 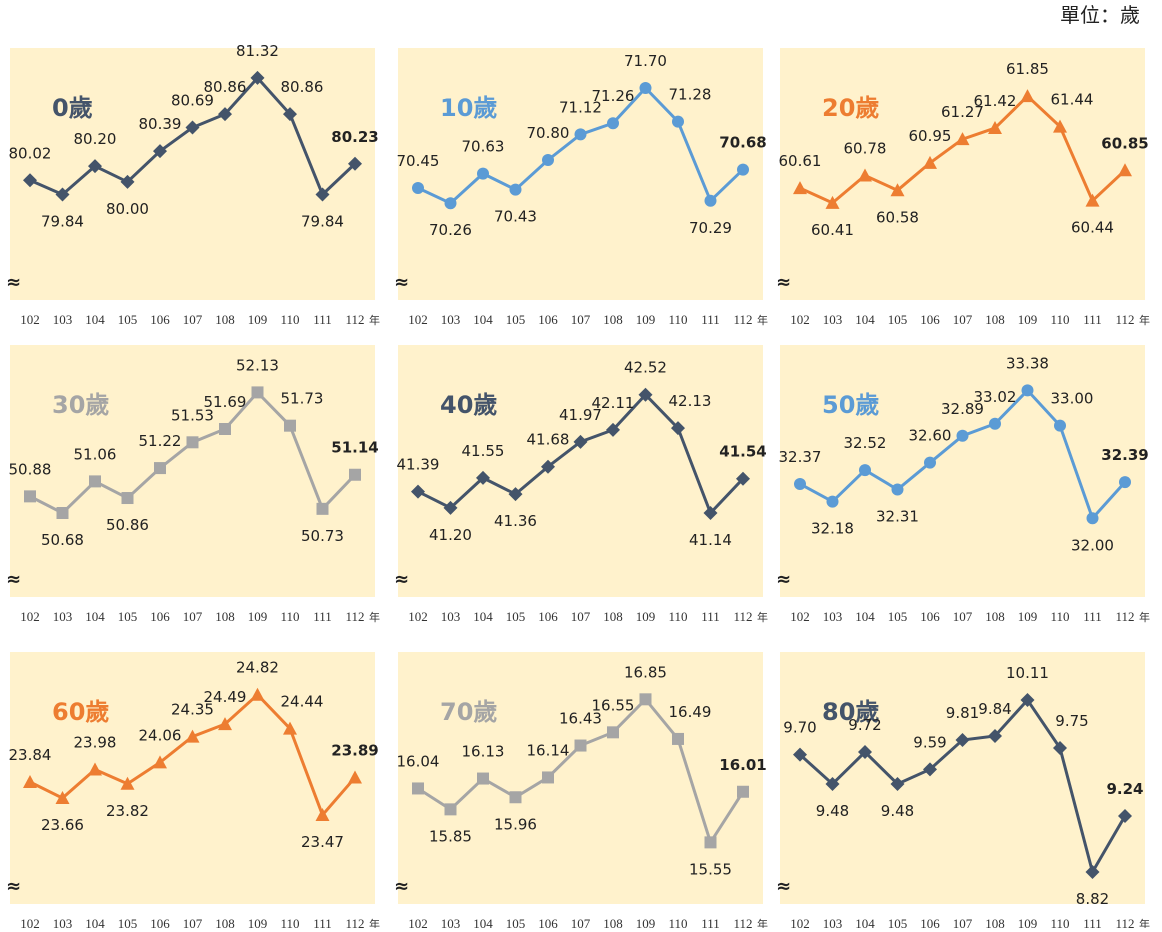 What do you see at coordinates (995, 397) in the screenshot?
I see `value-label: 33.02` at bounding box center [995, 397].